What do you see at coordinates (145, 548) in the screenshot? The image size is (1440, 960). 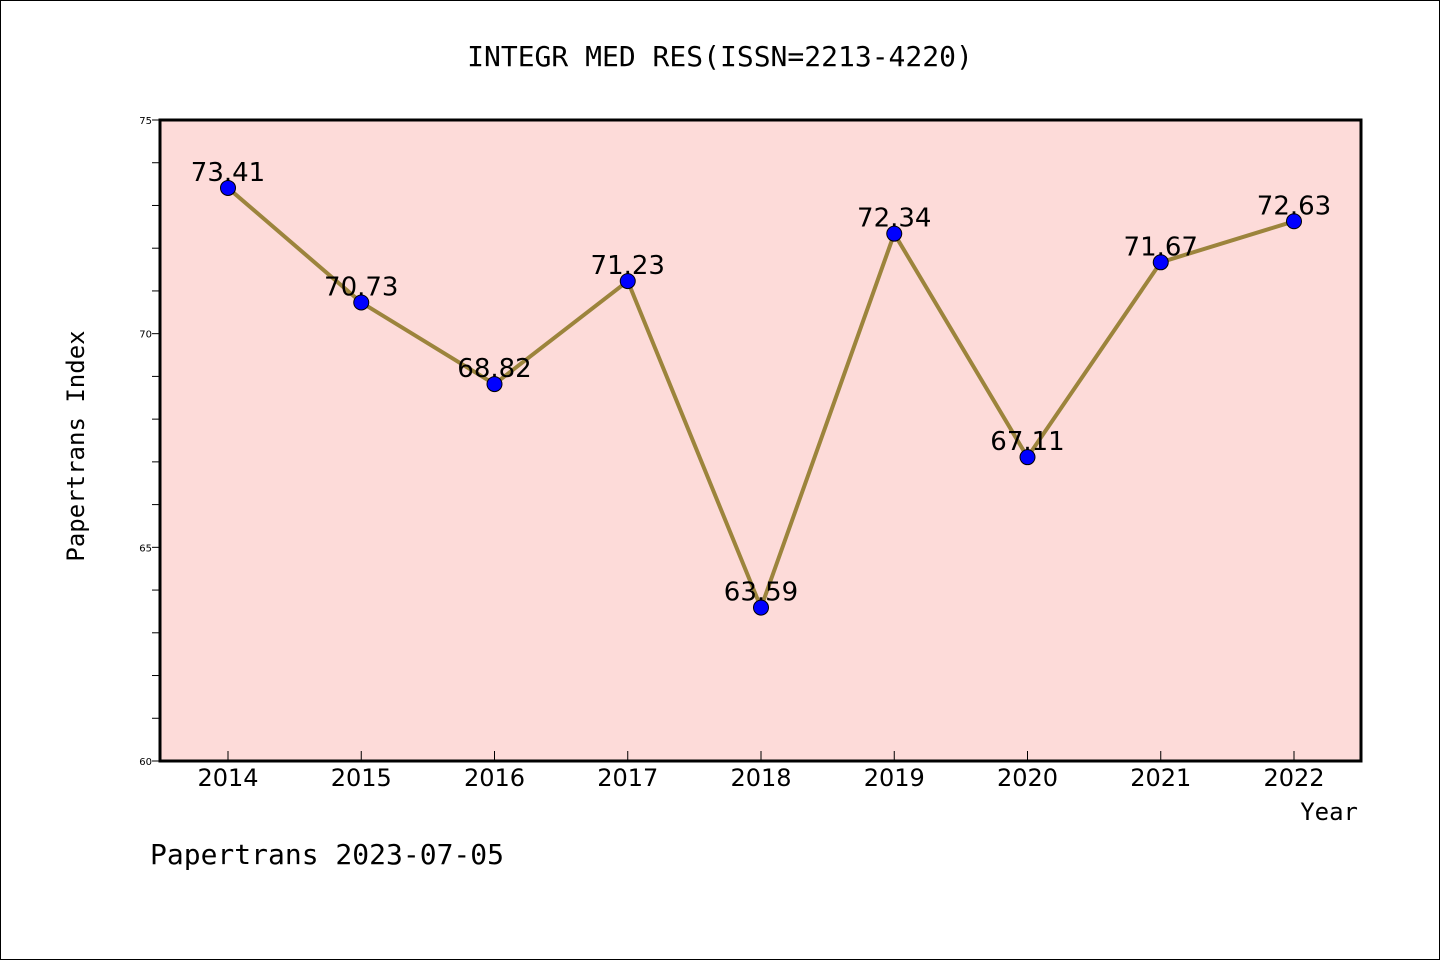 I see `y-tick-label: 65` at bounding box center [145, 548].